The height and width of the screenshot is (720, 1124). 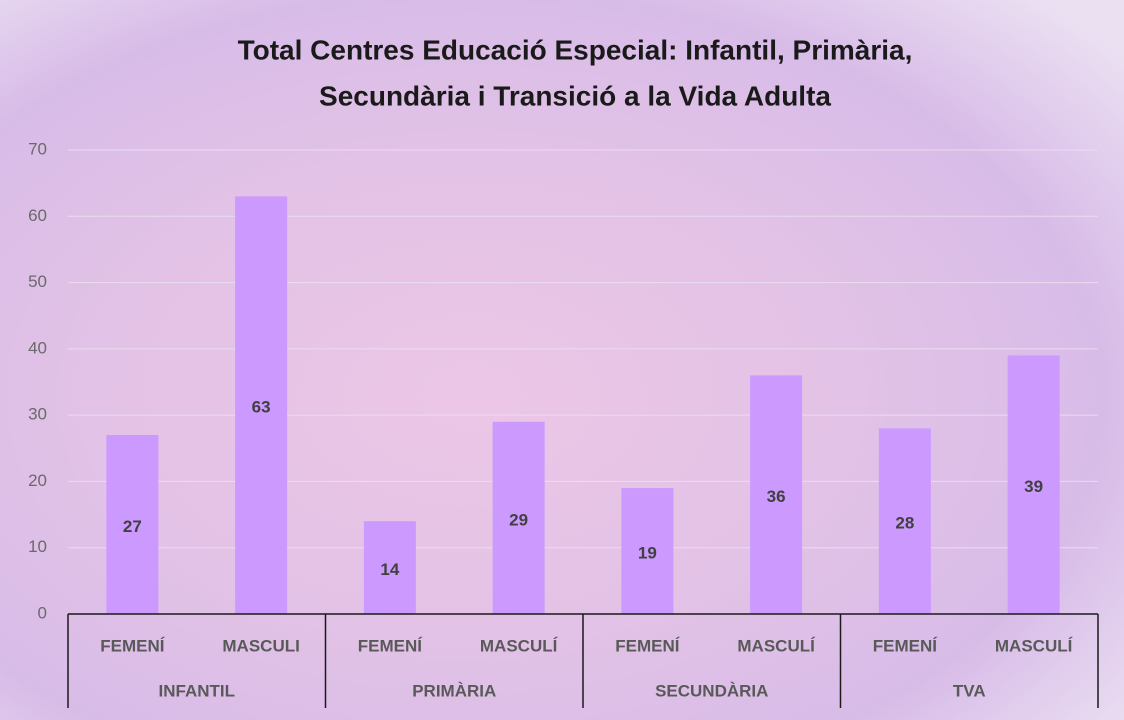 What do you see at coordinates (37, 480) in the screenshot?
I see `y-tick-label: 20` at bounding box center [37, 480].